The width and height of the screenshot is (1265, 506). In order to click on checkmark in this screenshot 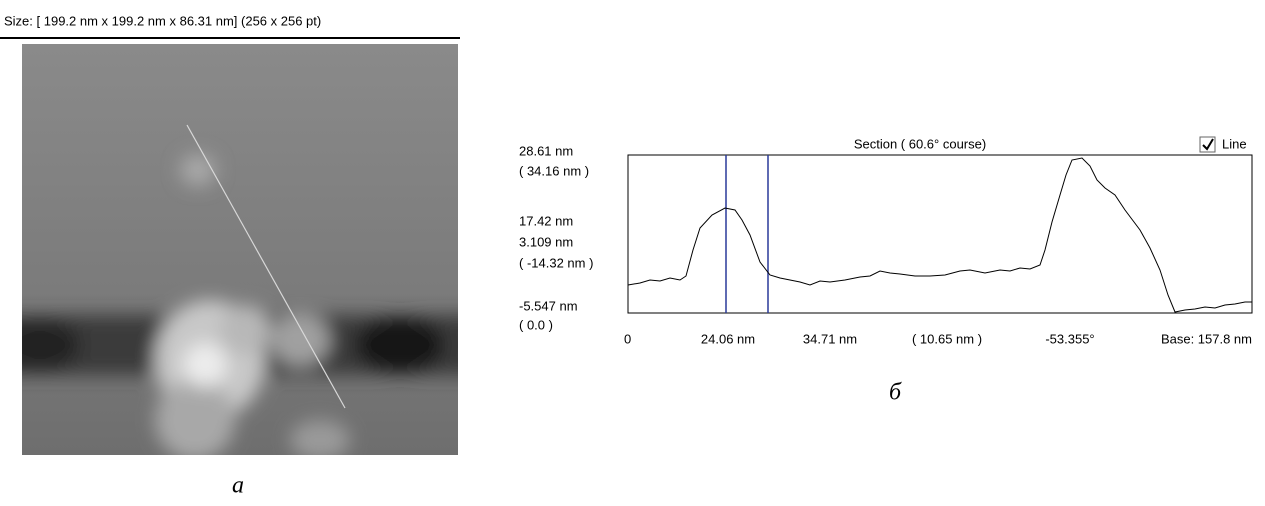, I will do `click(1208, 144)`.